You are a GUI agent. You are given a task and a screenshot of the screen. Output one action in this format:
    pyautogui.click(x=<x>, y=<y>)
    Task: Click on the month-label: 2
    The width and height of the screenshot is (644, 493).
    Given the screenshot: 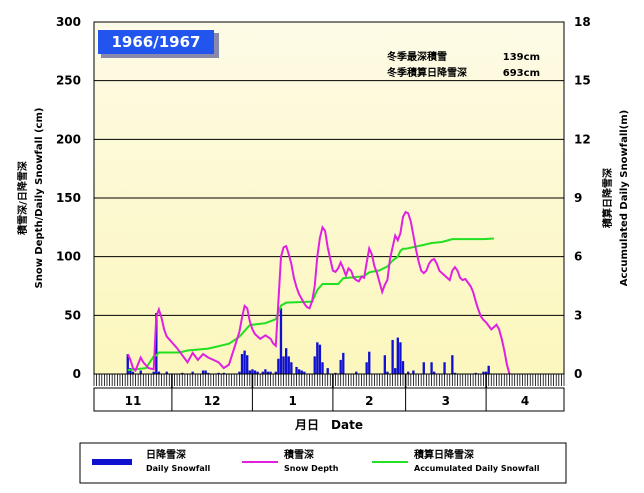 What is the action you would take?
    pyautogui.click(x=369, y=401)
    